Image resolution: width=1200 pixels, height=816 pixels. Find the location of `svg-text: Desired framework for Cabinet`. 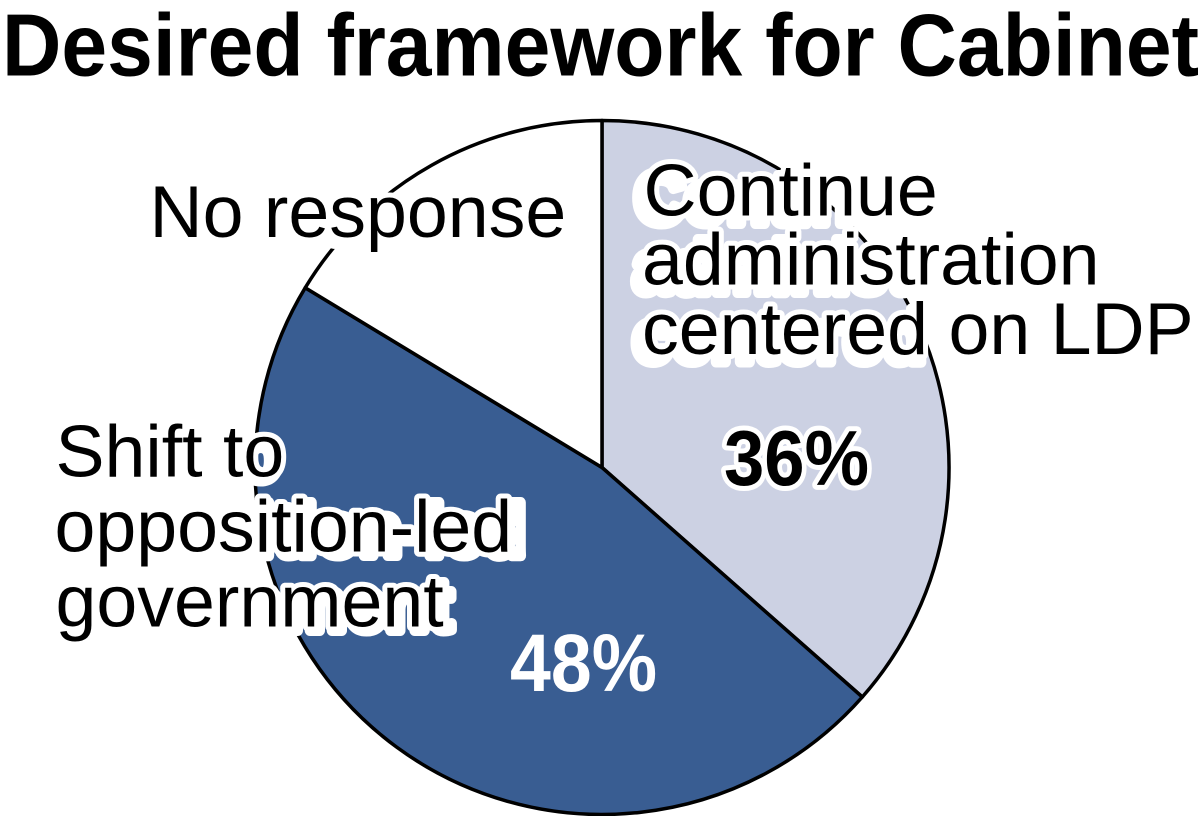

svg-text: Desired framework for Cabinet is located at coordinates (600, 47).